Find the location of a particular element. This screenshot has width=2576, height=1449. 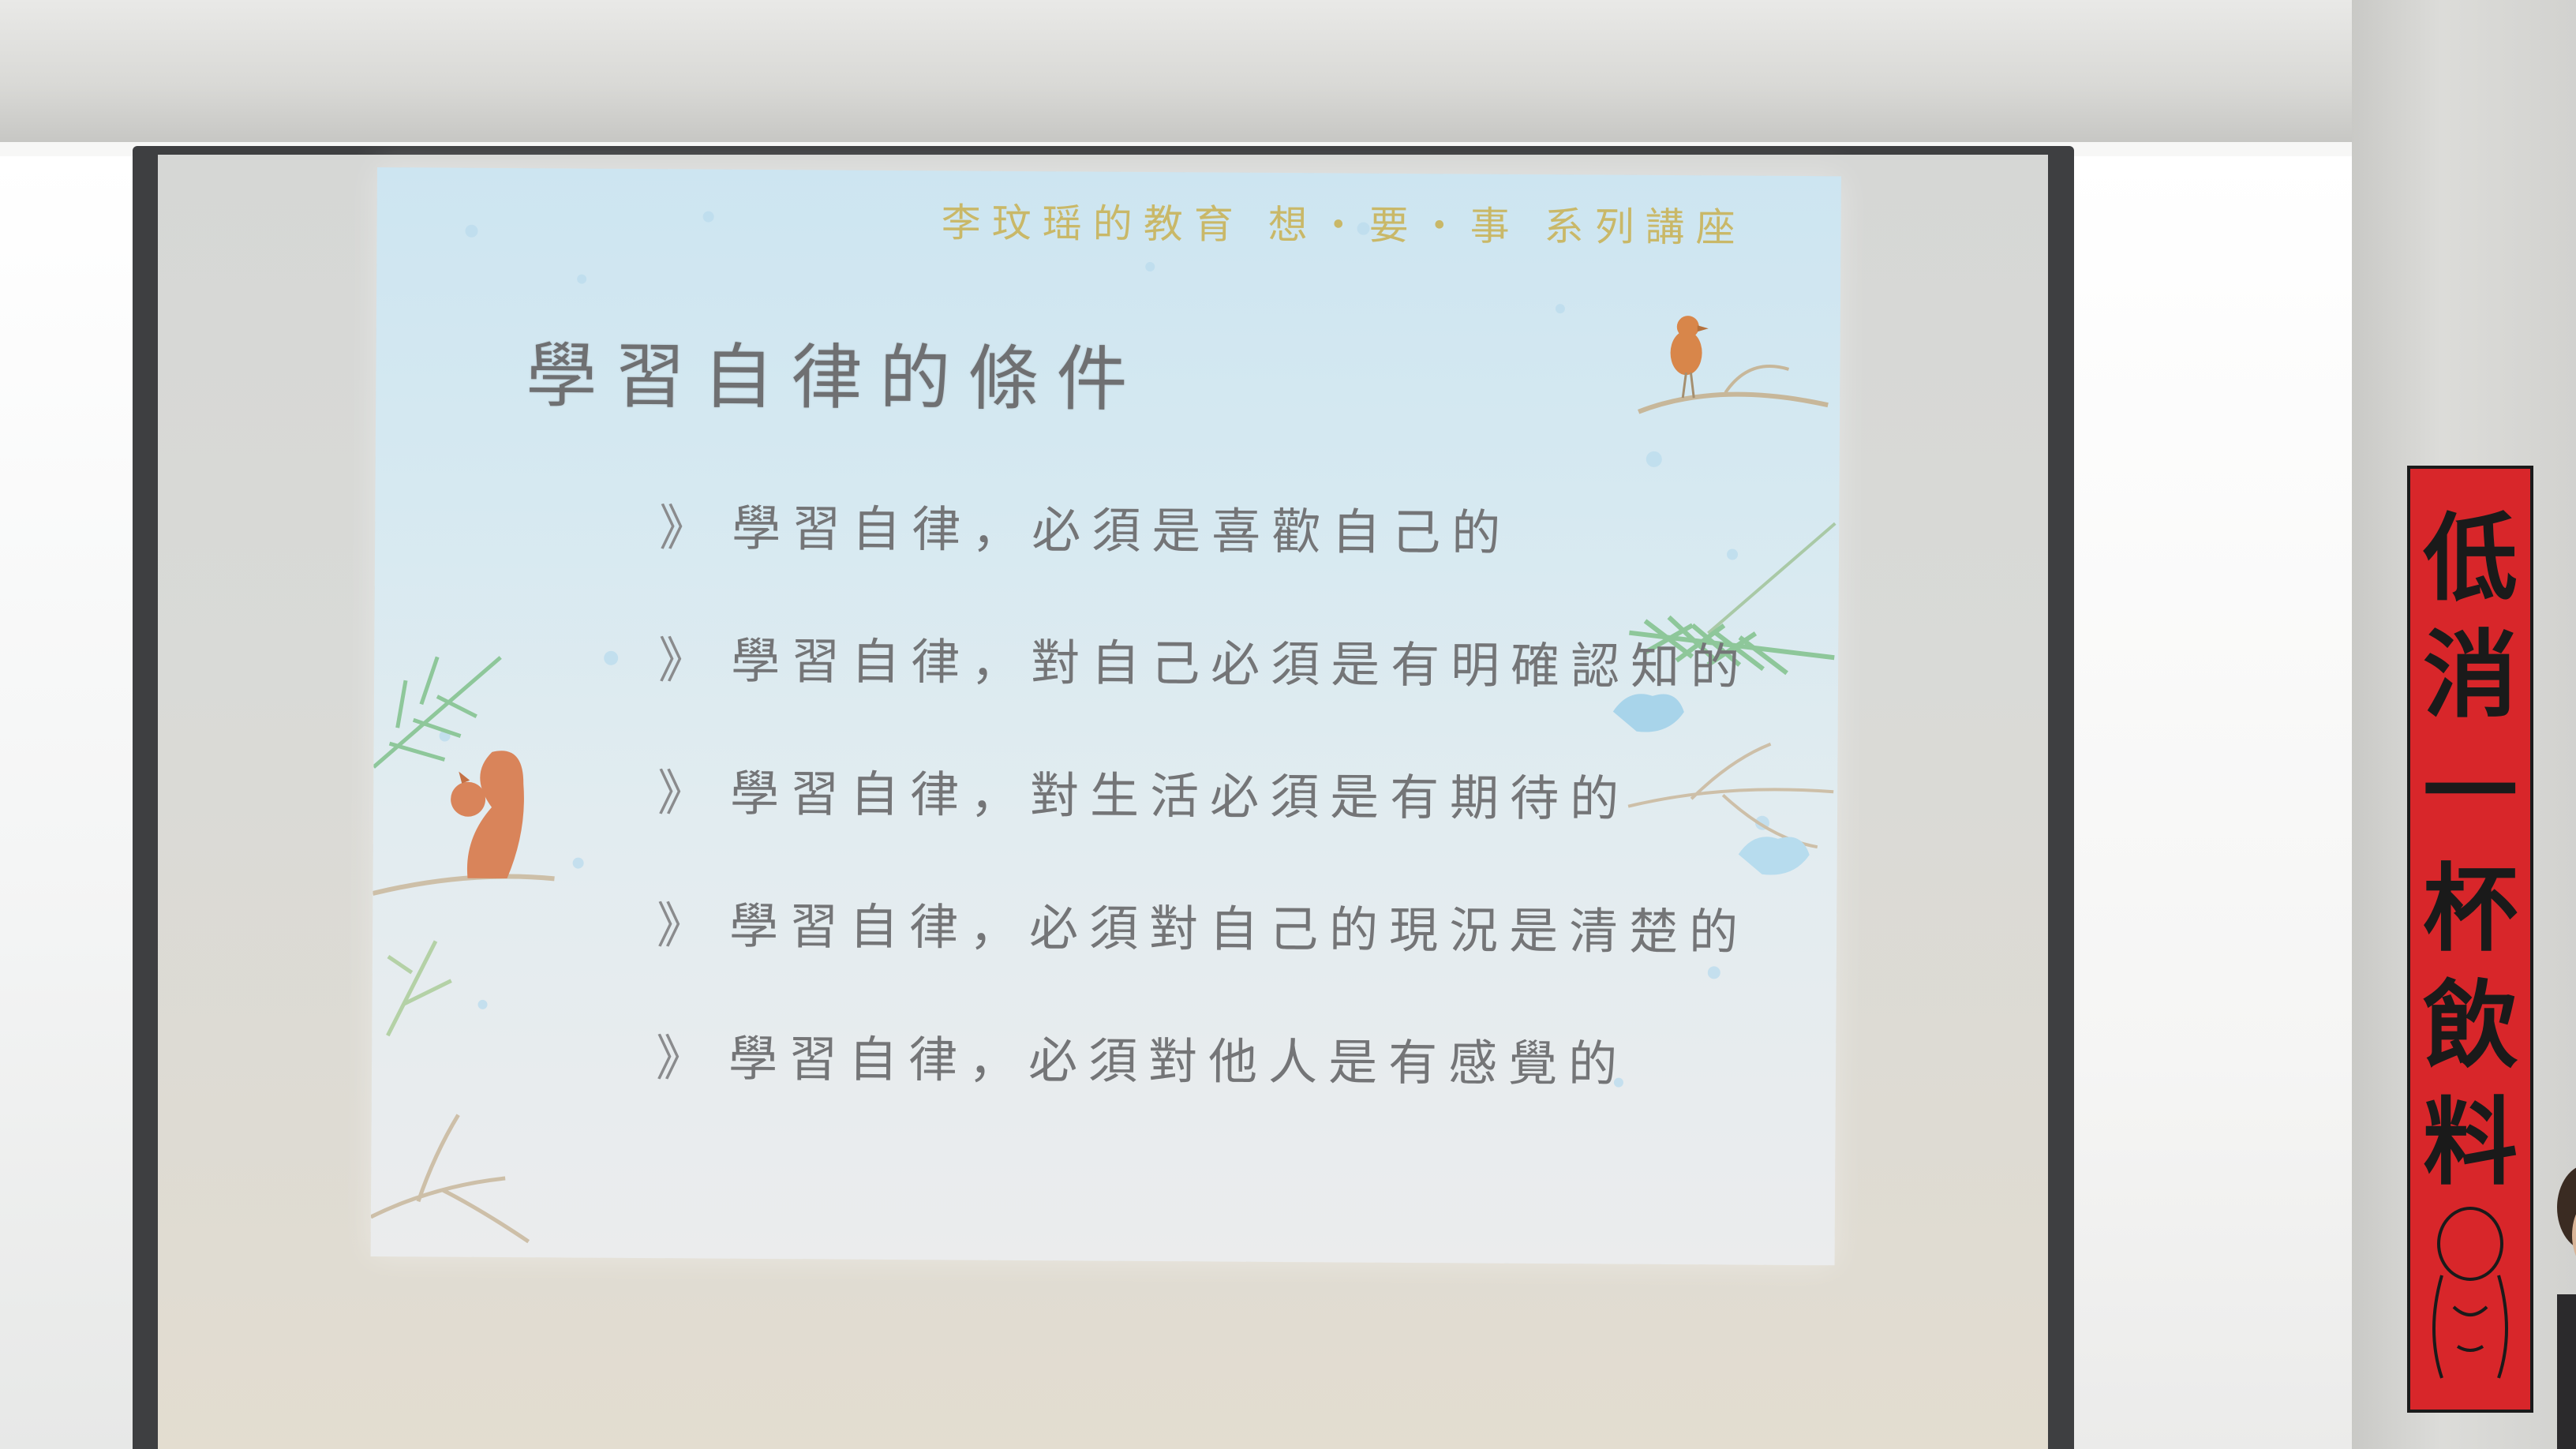

slide-header: 李玟瑶的教育 想・要・事 系列講座 is located at coordinates (1344, 225).